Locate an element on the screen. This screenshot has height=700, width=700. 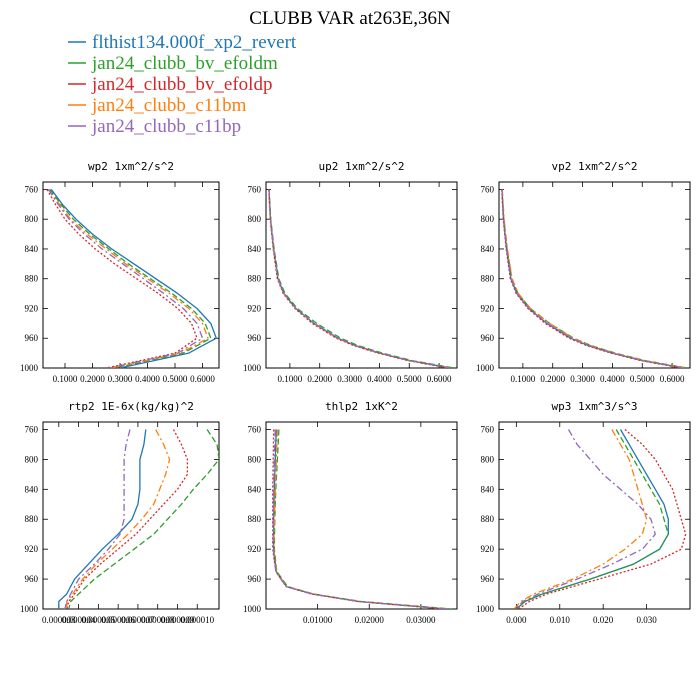
x-tick-label: 0.020 is located at coordinates (603, 620).